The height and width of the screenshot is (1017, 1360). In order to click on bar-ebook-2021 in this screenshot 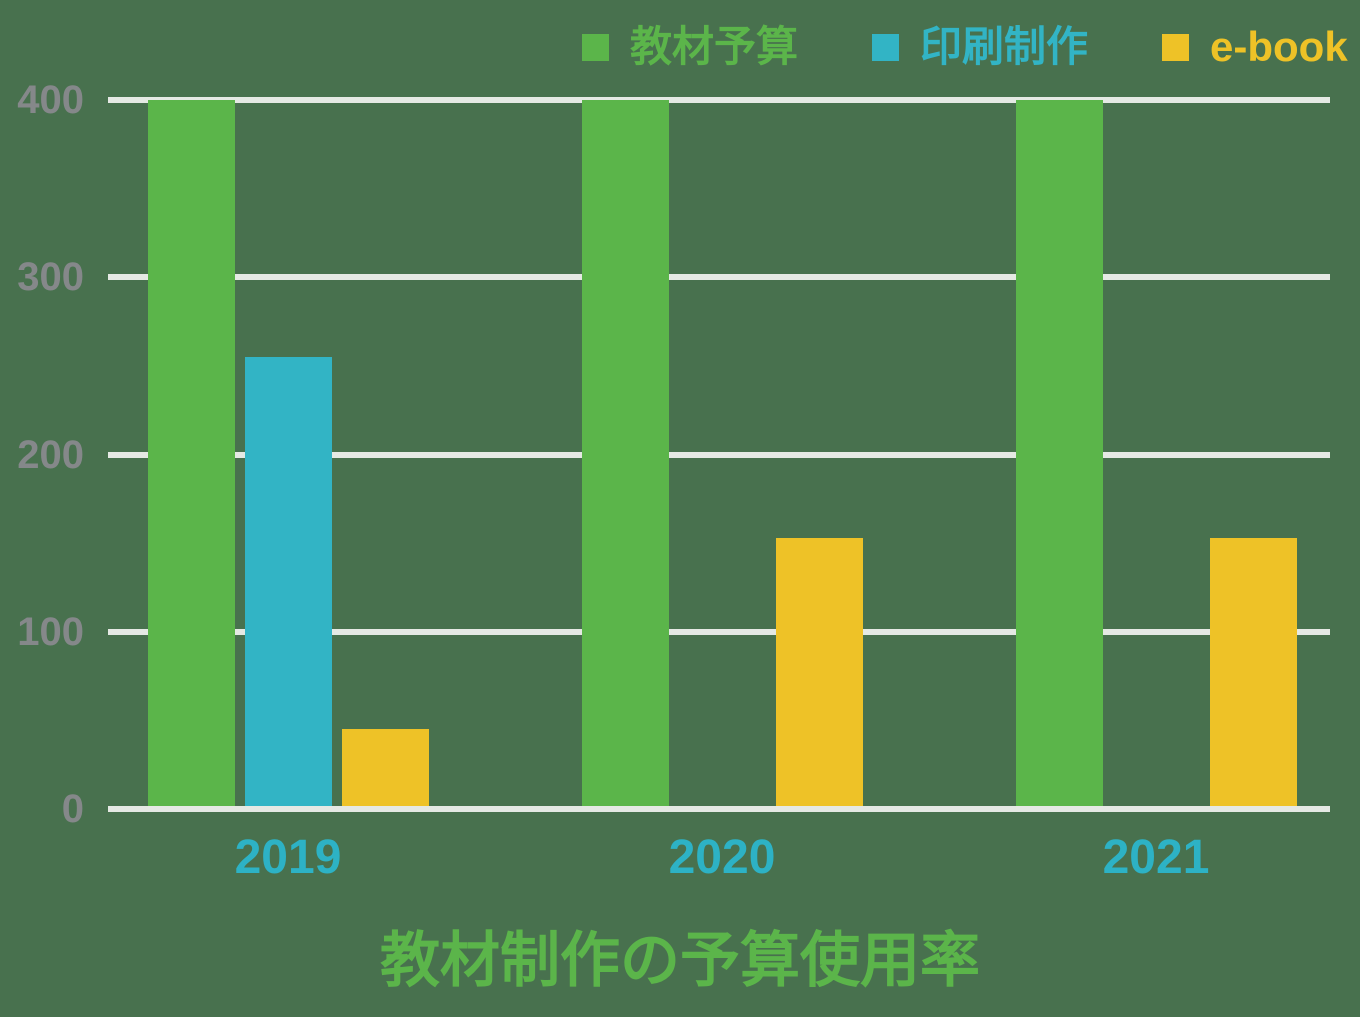, I will do `click(1253, 671)`.